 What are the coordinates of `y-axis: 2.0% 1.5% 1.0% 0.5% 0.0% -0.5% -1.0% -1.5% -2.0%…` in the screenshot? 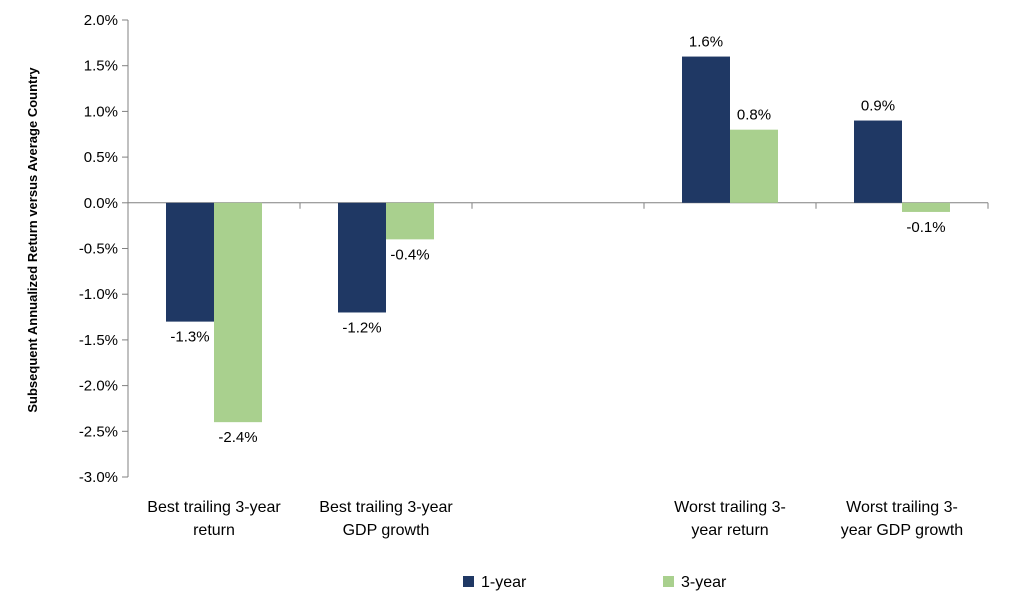 It's located at (104, 249).